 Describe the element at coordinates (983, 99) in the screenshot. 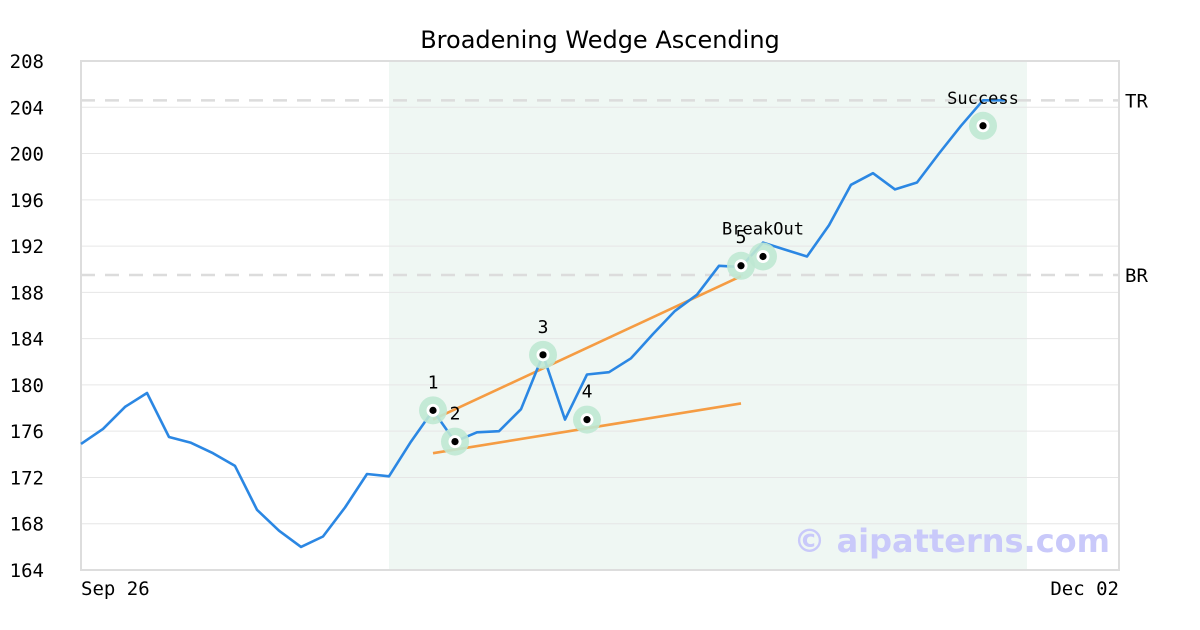

I see `event-label-success: Success` at that location.